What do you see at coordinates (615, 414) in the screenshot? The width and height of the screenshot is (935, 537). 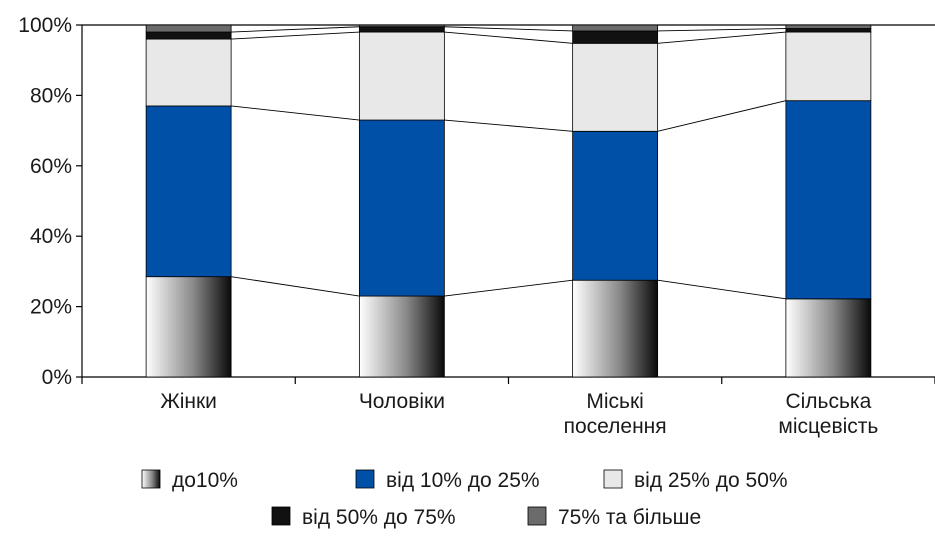 I see `category-label: Міські поселення` at bounding box center [615, 414].